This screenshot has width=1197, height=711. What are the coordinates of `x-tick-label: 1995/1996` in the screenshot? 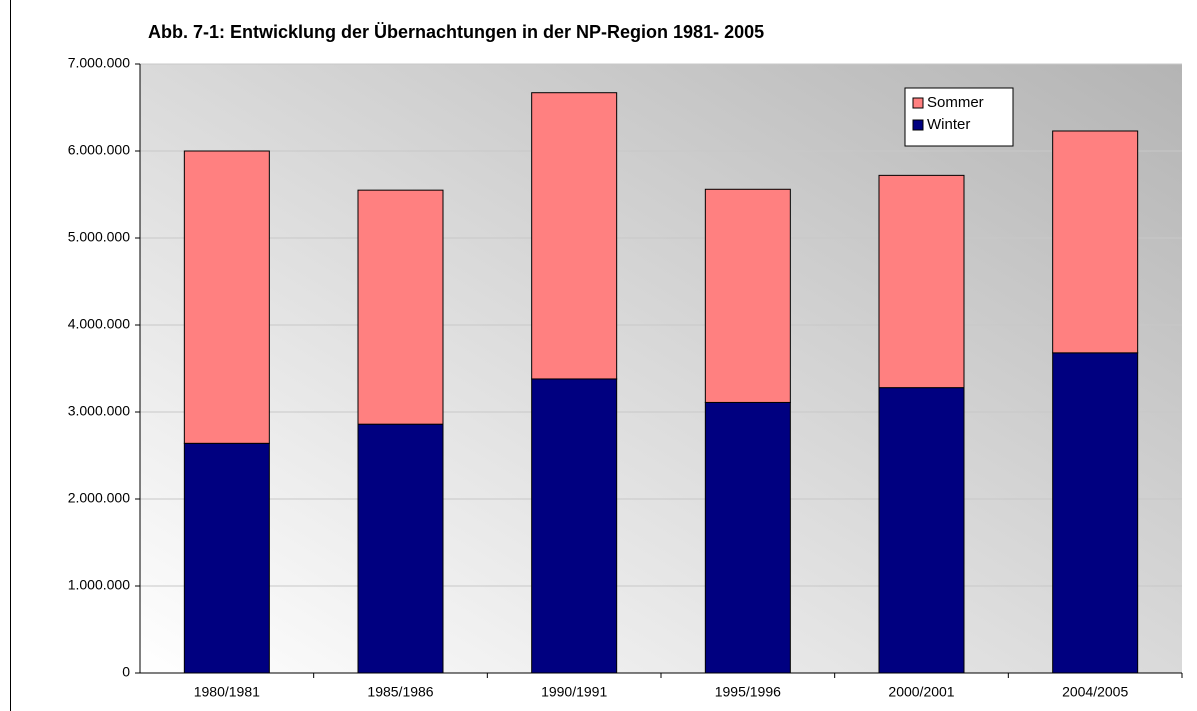 It's located at (748, 692).